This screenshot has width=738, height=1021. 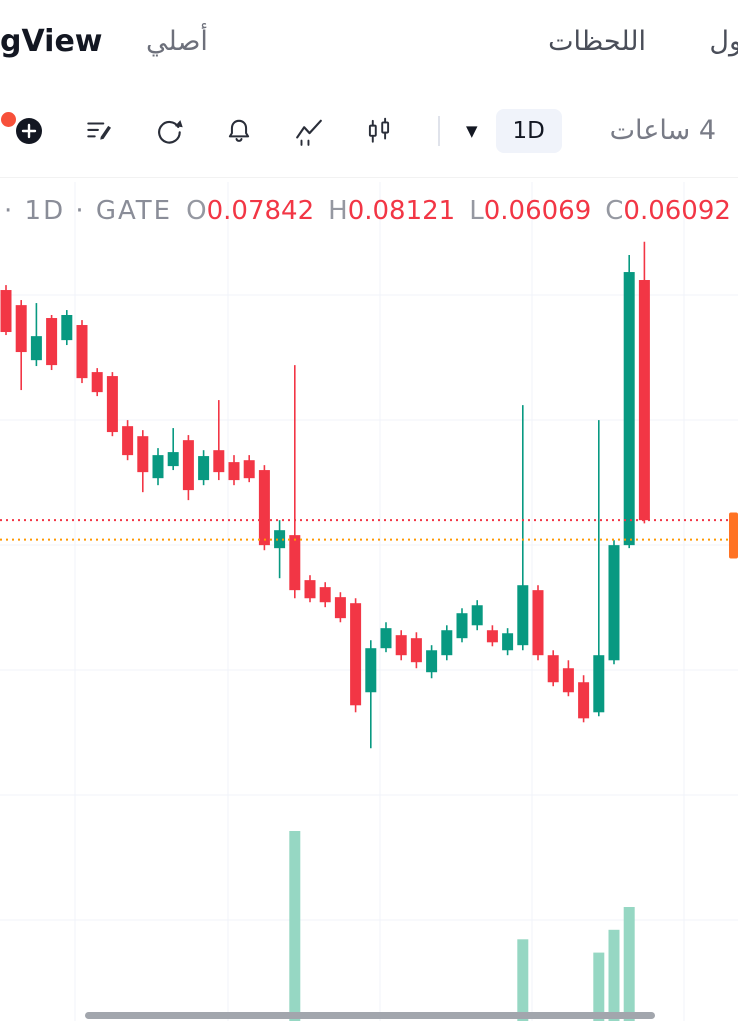 I want to click on tradingview-logo: gView, so click(x=51, y=41).